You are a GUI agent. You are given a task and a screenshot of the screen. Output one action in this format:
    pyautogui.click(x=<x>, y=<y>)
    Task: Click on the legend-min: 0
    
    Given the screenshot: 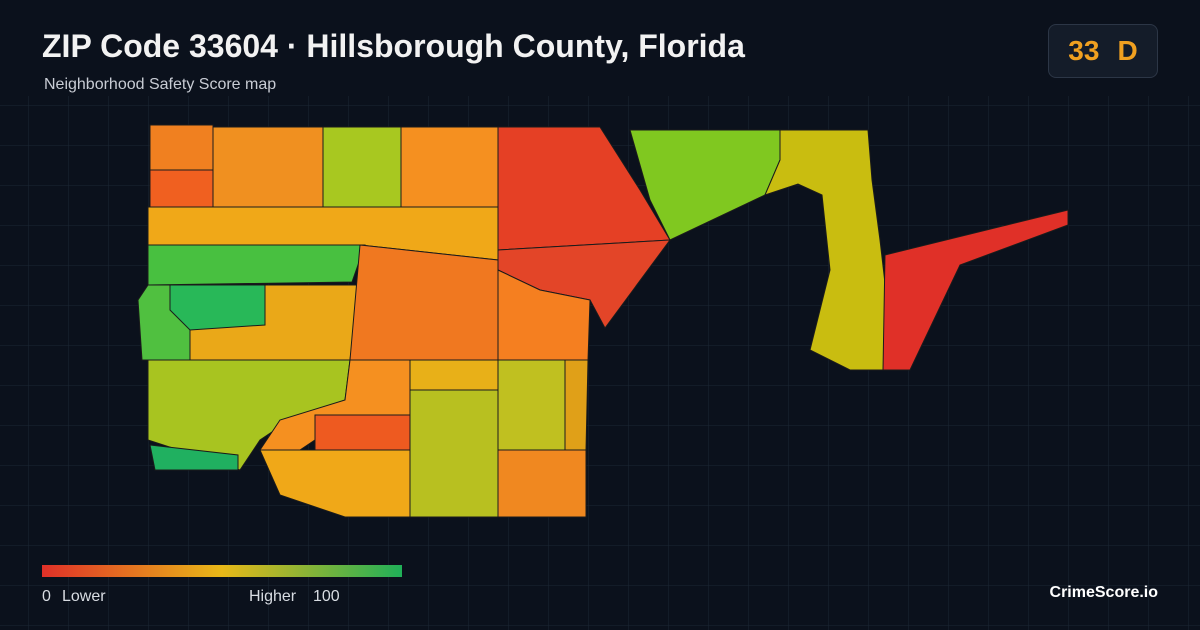 What is the action you would take?
    pyautogui.click(x=46, y=596)
    